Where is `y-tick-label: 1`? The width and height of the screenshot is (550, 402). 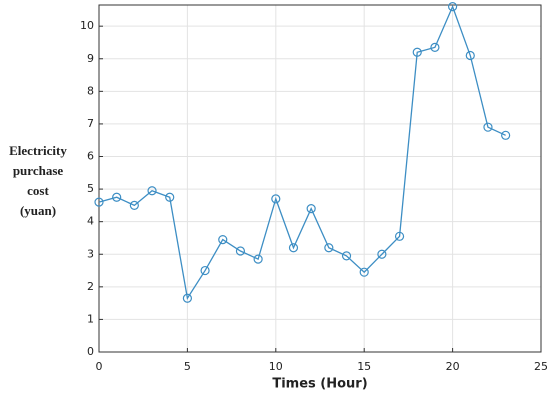
y-tick-label: 1 is located at coordinates (90, 318).